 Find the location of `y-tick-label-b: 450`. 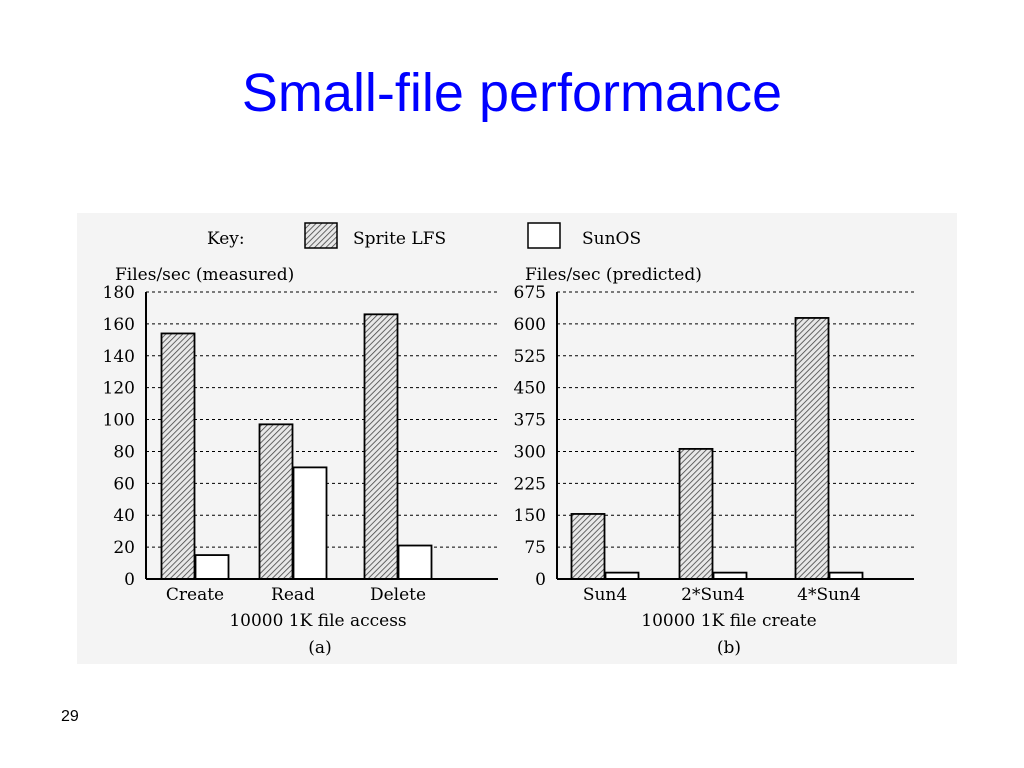

y-tick-label-b: 450 is located at coordinates (530, 389).